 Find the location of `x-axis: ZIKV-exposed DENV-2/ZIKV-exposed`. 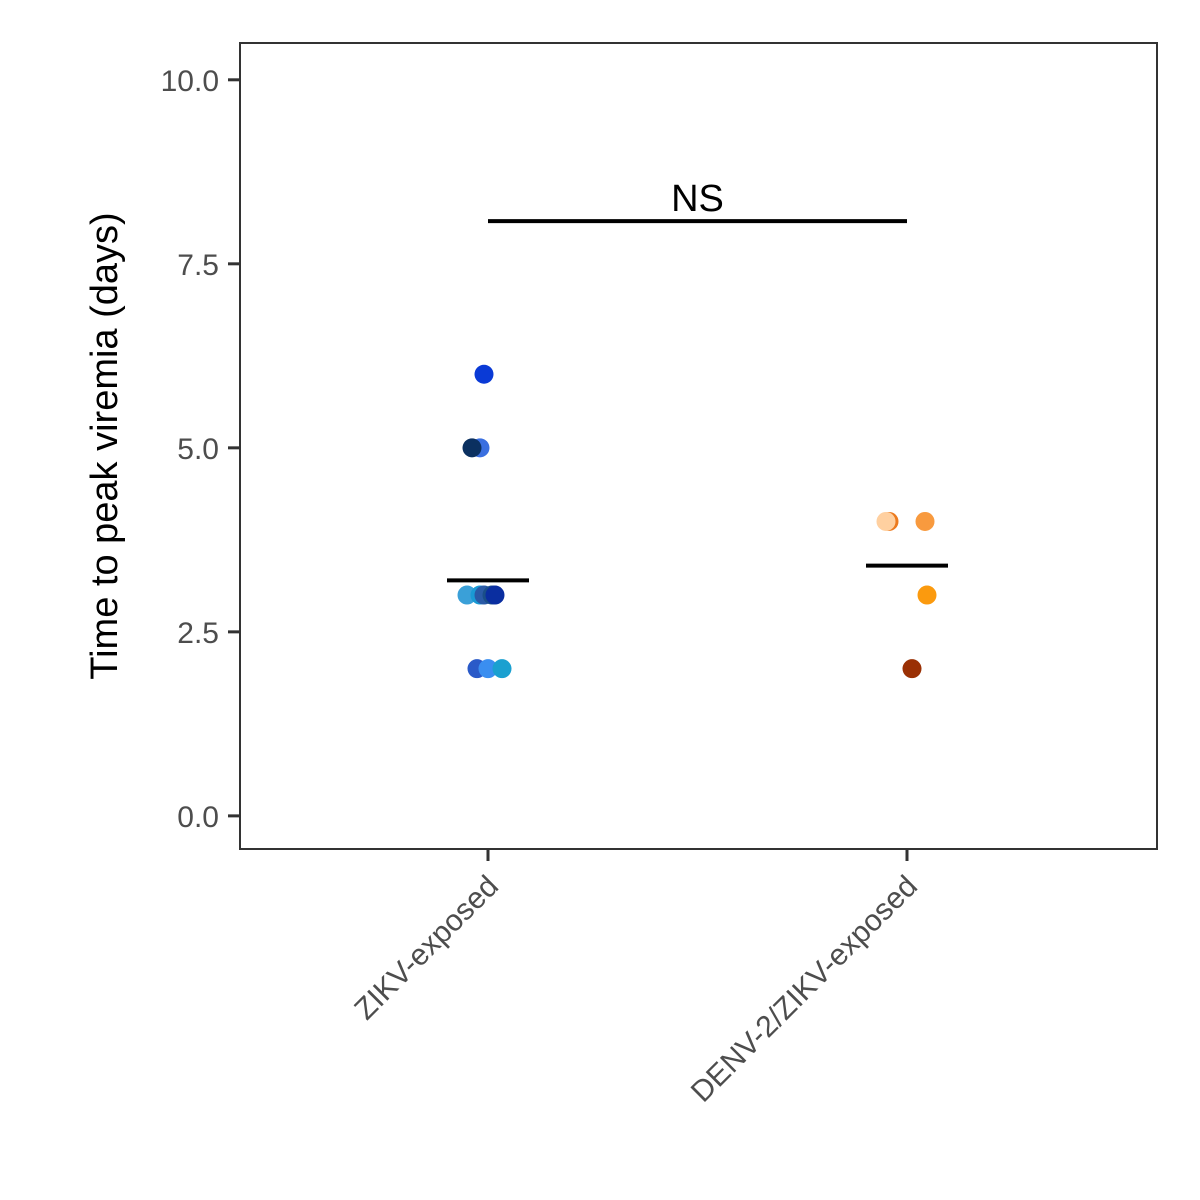

x-axis: ZIKV-exposed DENV-2/ZIKV-exposed is located at coordinates (636, 979).